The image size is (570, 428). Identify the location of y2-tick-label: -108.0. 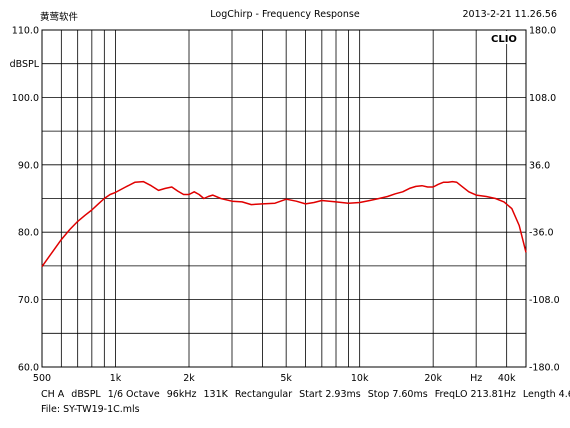
(544, 300).